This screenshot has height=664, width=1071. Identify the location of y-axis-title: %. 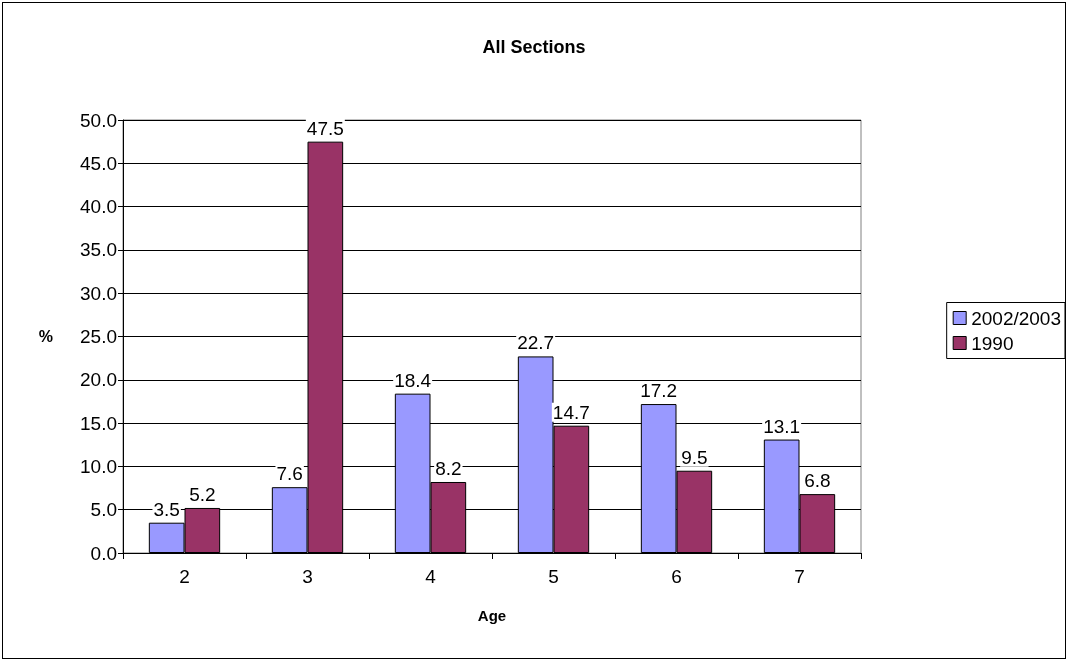
(45, 336).